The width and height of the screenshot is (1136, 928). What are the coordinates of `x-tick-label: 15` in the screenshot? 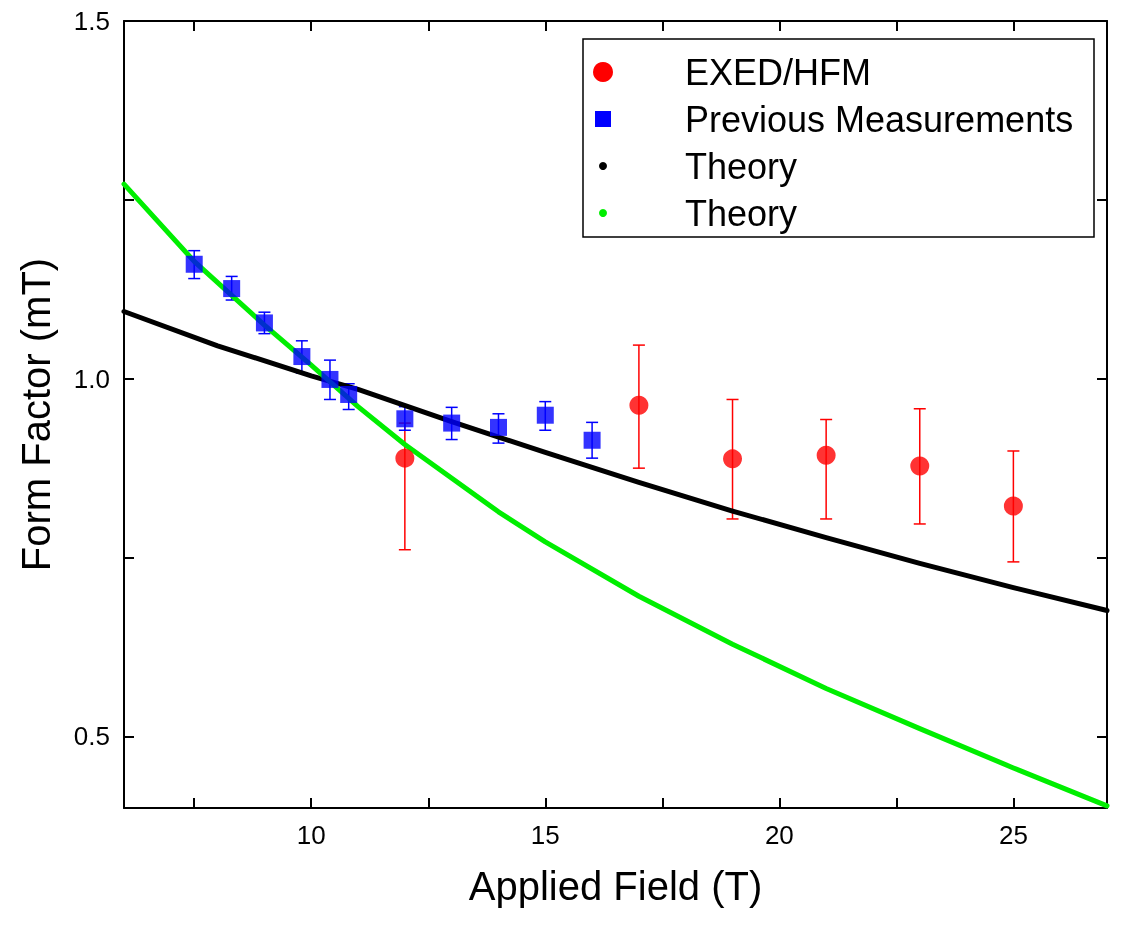 It's located at (545, 835).